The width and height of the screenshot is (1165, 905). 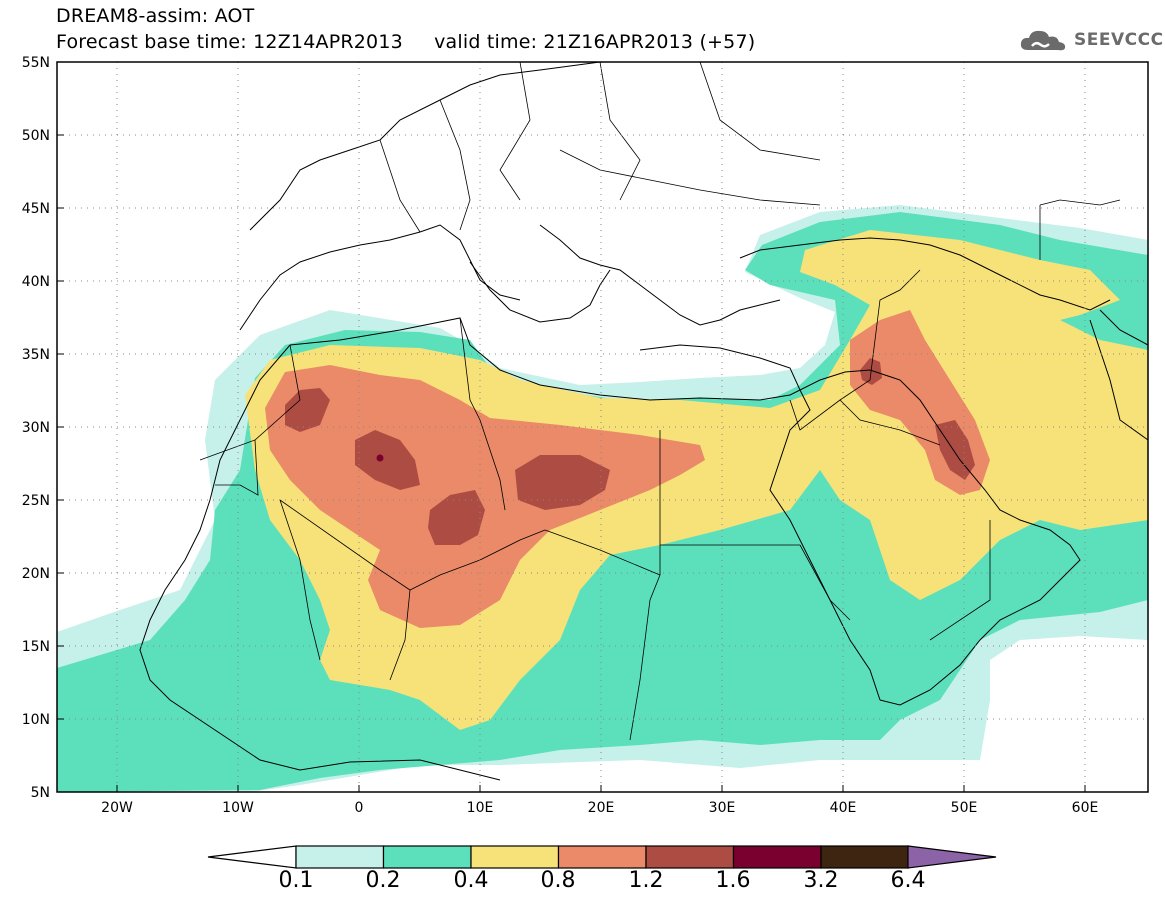 What do you see at coordinates (562, 482) in the screenshot?
I see `aot-band-1.2-d` at bounding box center [562, 482].